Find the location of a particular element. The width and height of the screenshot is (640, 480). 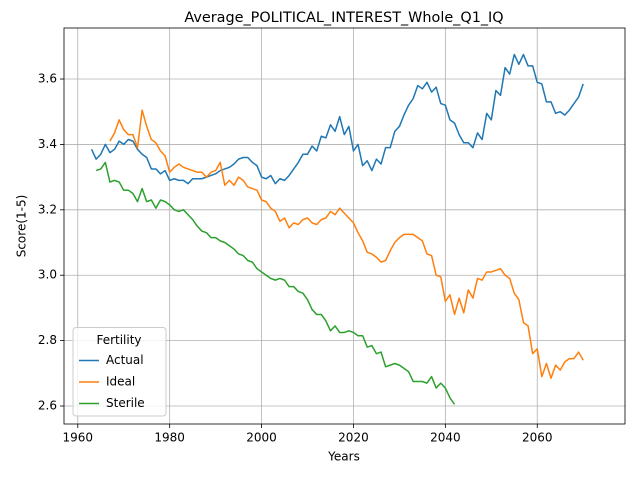

legend-label: Sterile is located at coordinates (125, 403).